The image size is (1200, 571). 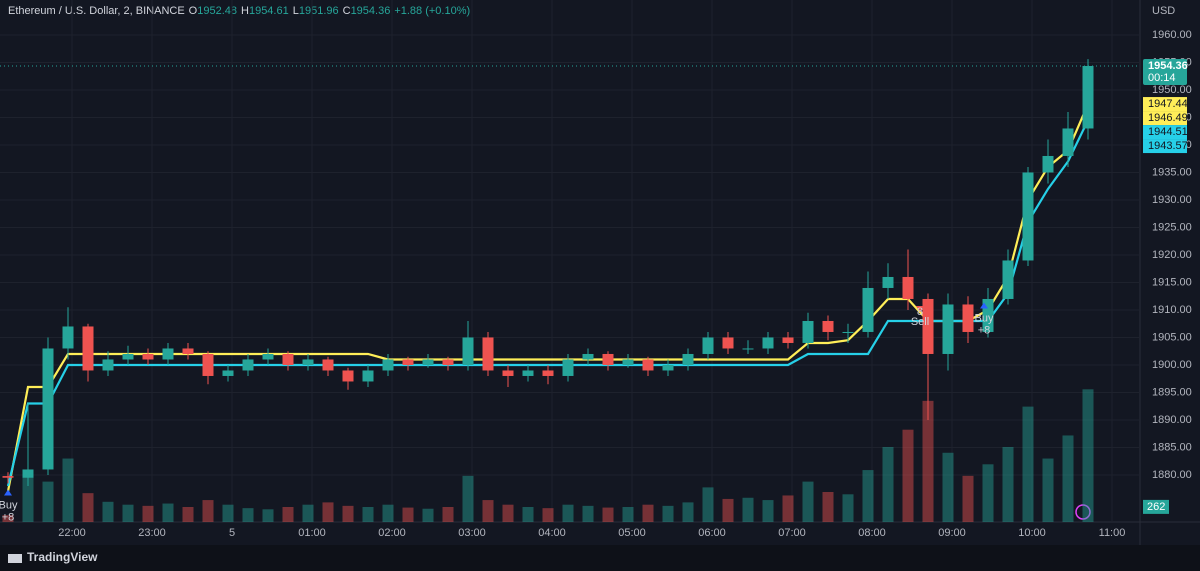 I want to click on x-tick-label: 10:00, so click(x=1032, y=533).